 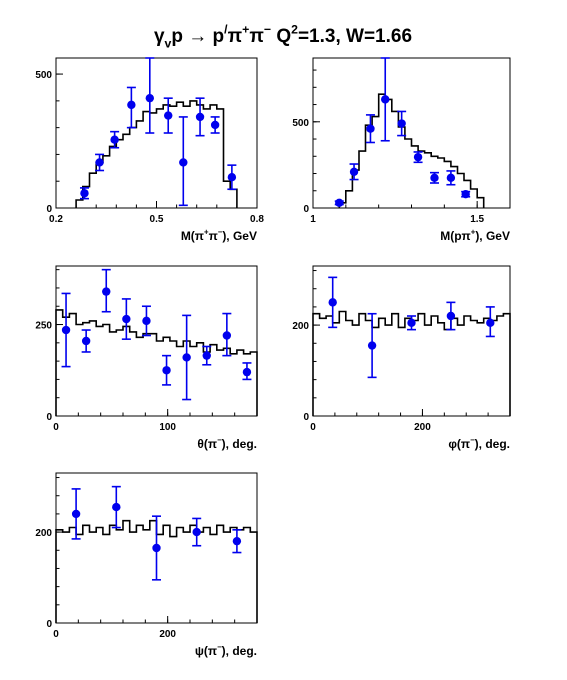 What do you see at coordinates (355, 36) in the screenshot?
I see `text-part: =1.3, W=1.66` at bounding box center [355, 36].